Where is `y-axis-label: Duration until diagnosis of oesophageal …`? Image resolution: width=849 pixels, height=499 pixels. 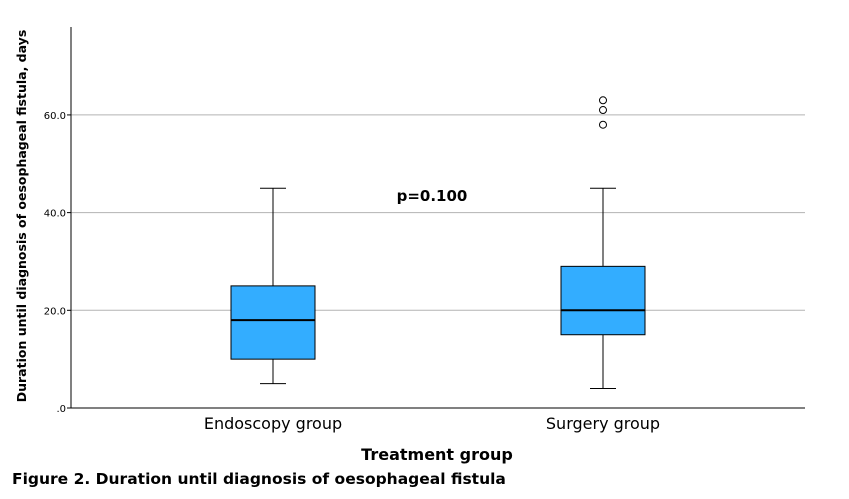 y-axis-label: Duration until diagnosis of oesophageal … is located at coordinates (21, 216).